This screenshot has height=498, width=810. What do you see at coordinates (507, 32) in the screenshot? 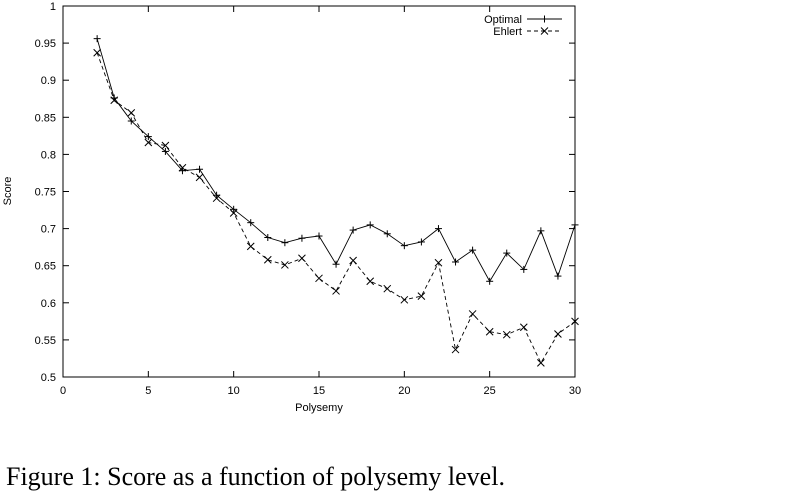
I see `legend-label-ehlert: Ehlert` at bounding box center [507, 32].